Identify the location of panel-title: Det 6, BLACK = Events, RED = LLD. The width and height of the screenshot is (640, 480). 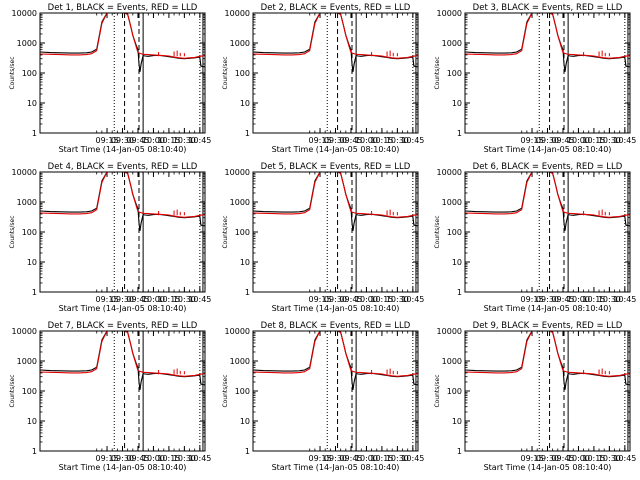
(548, 167).